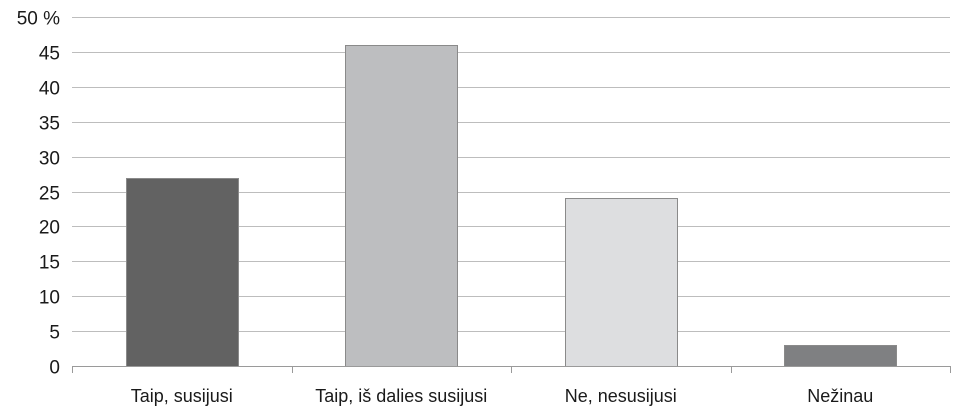 The width and height of the screenshot is (960, 411). I want to click on y-tick-label: 35, so click(49, 124).